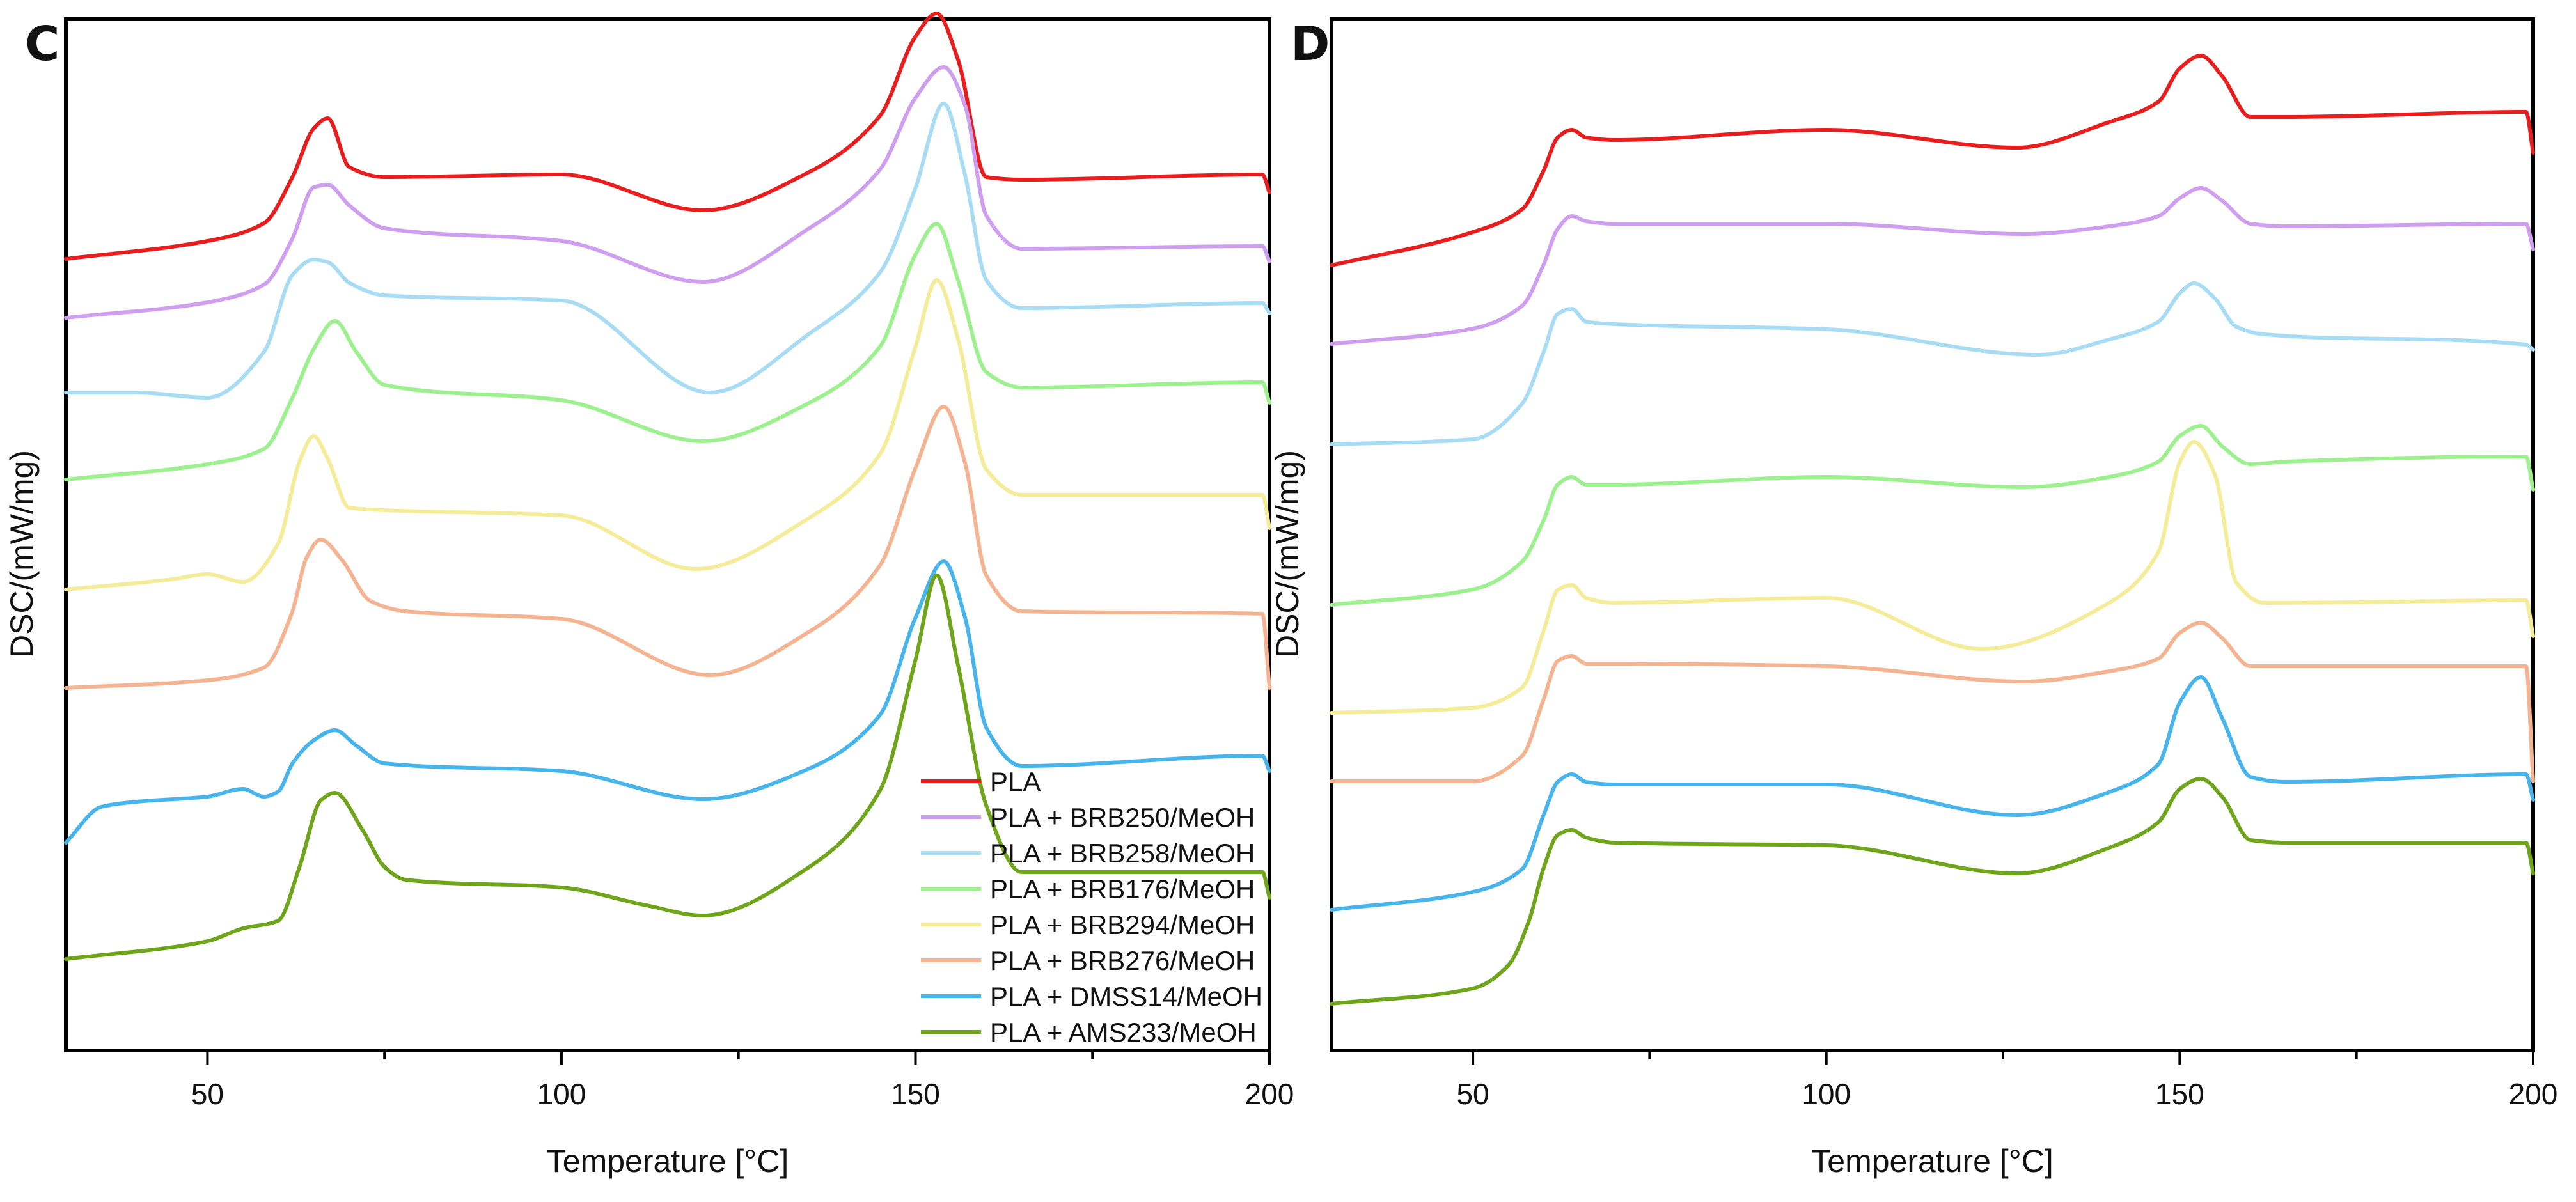 This screenshot has height=1202, width=2576. I want to click on panel-d-y-axis-title: DSC/(mW/mg), so click(1287, 554).